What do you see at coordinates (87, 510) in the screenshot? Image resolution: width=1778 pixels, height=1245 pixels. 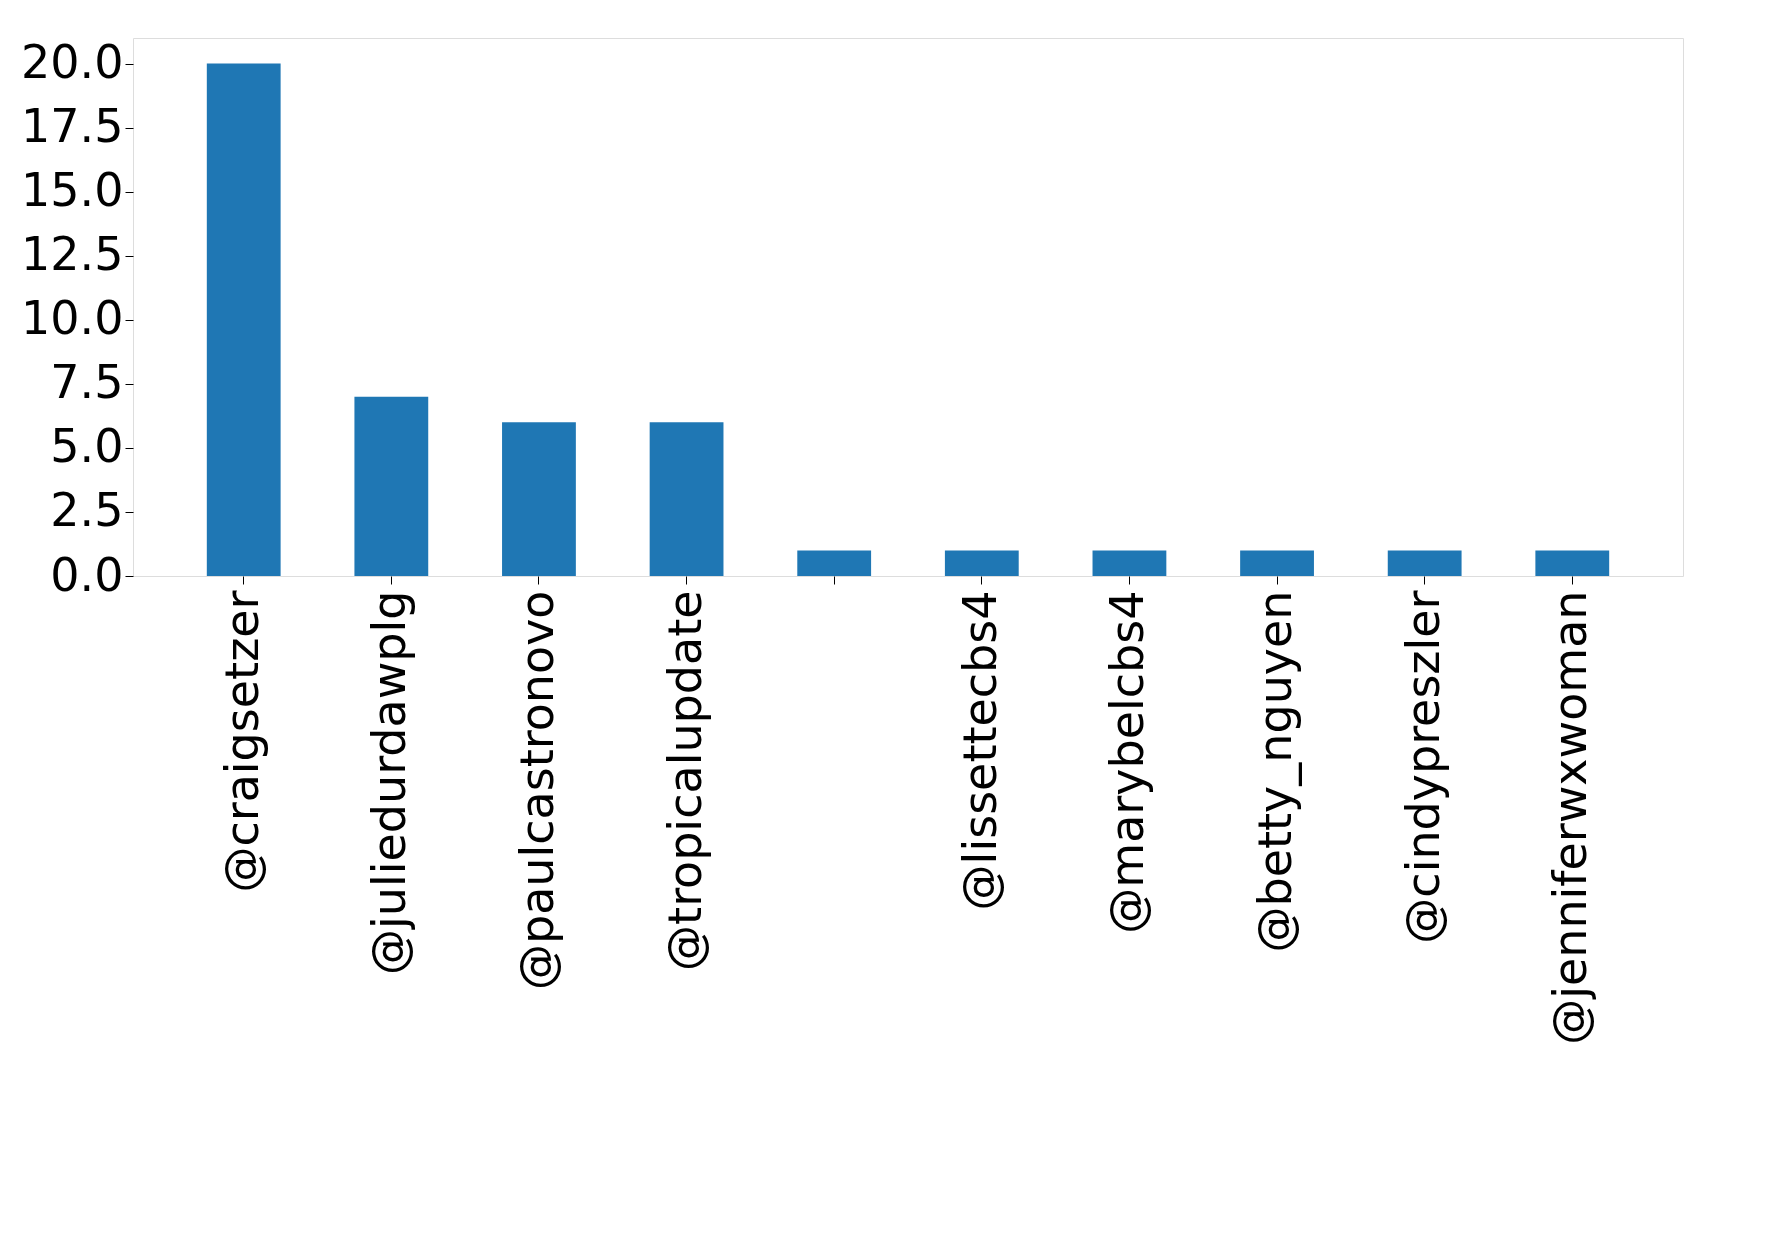 I see `y-tick-label: 2.5` at bounding box center [87, 510].